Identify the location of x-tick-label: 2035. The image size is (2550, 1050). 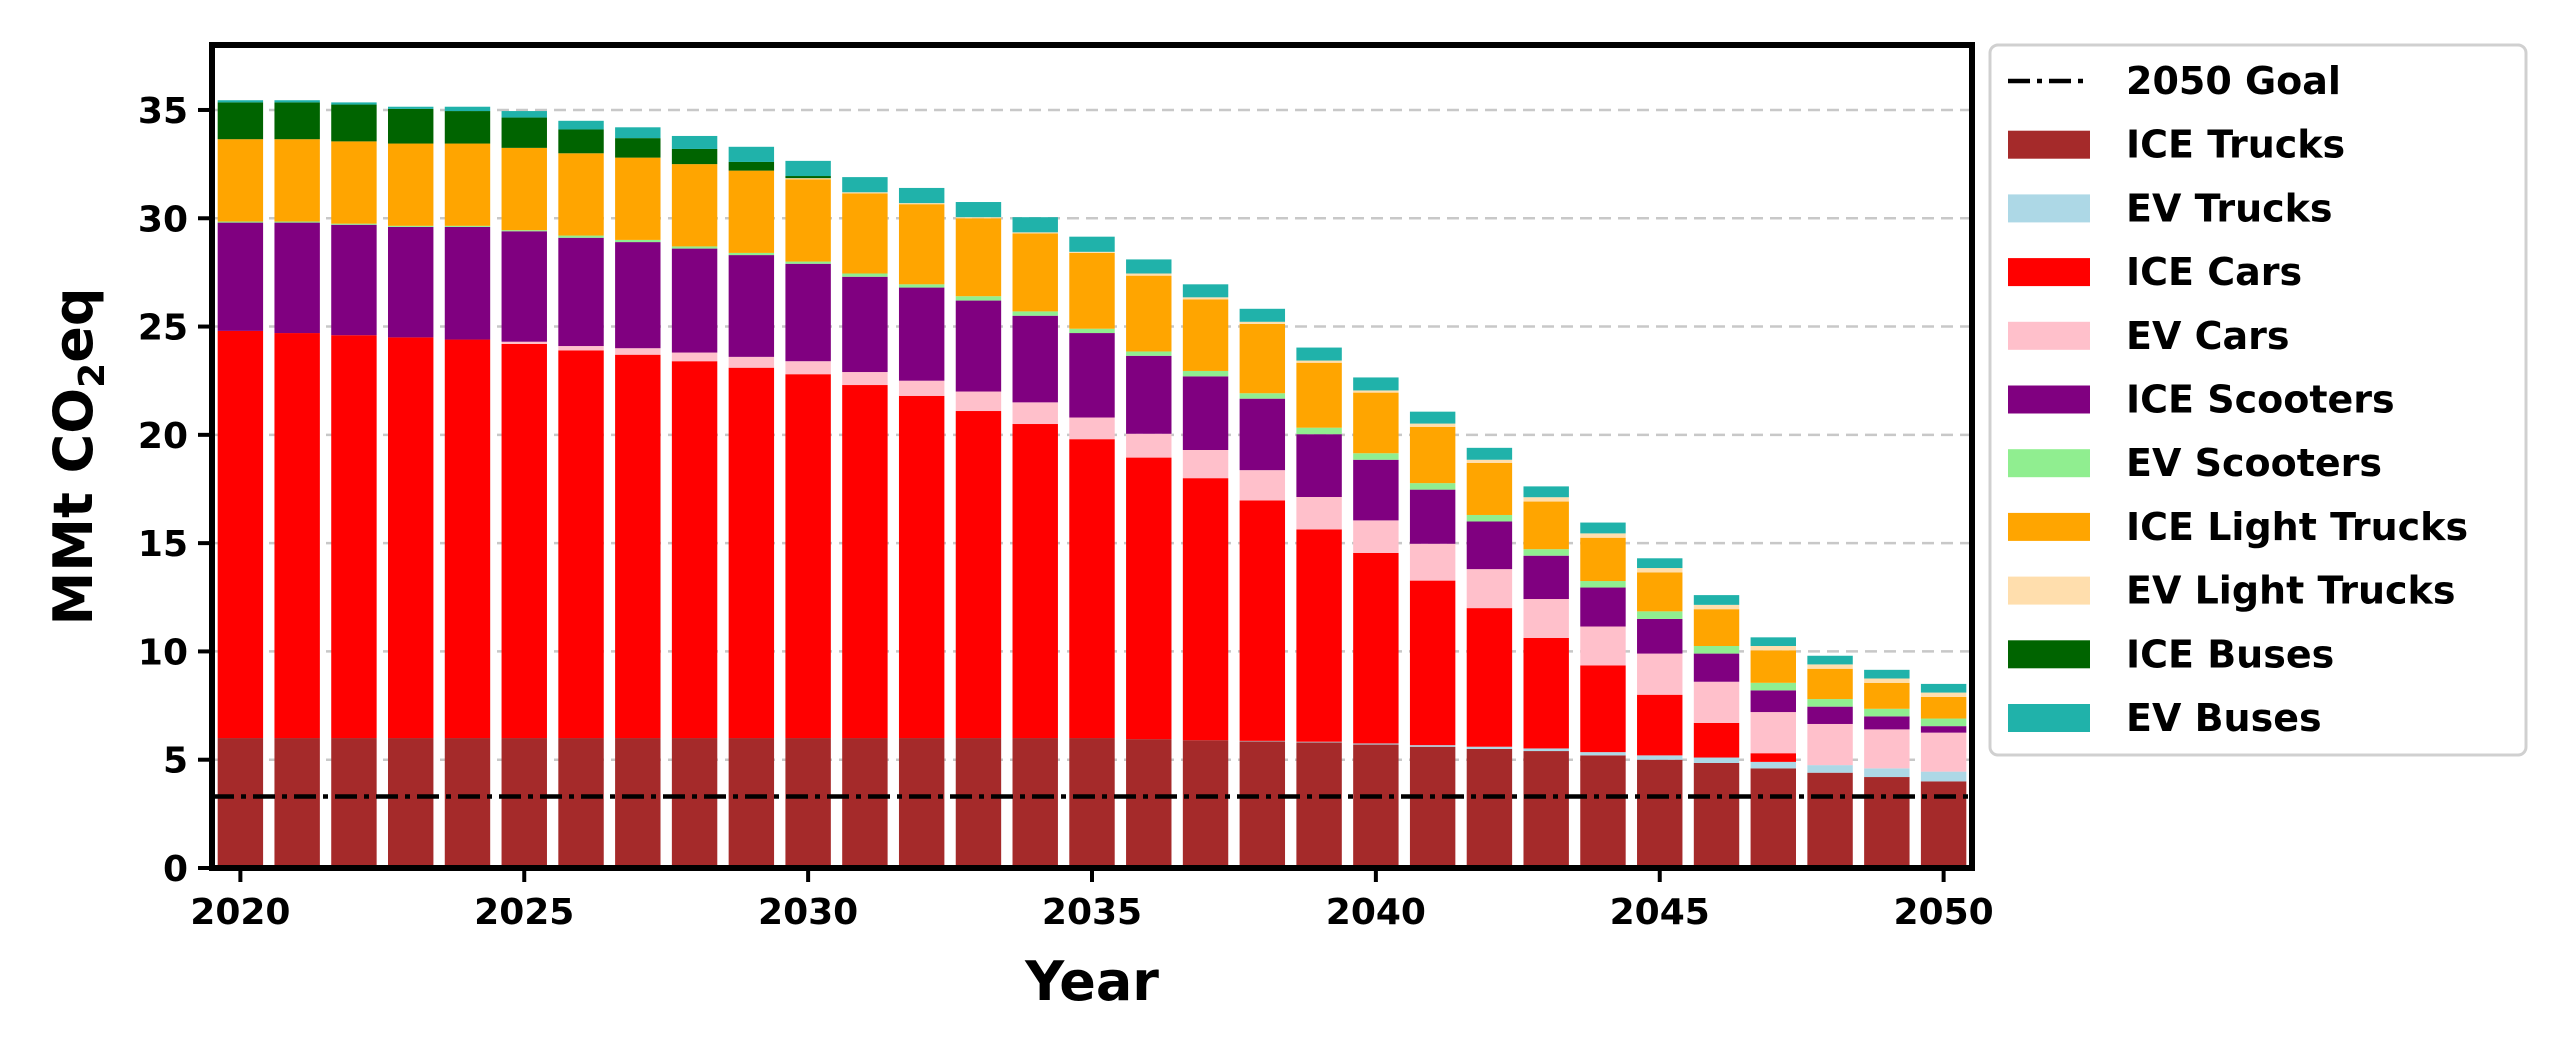
(1092, 912).